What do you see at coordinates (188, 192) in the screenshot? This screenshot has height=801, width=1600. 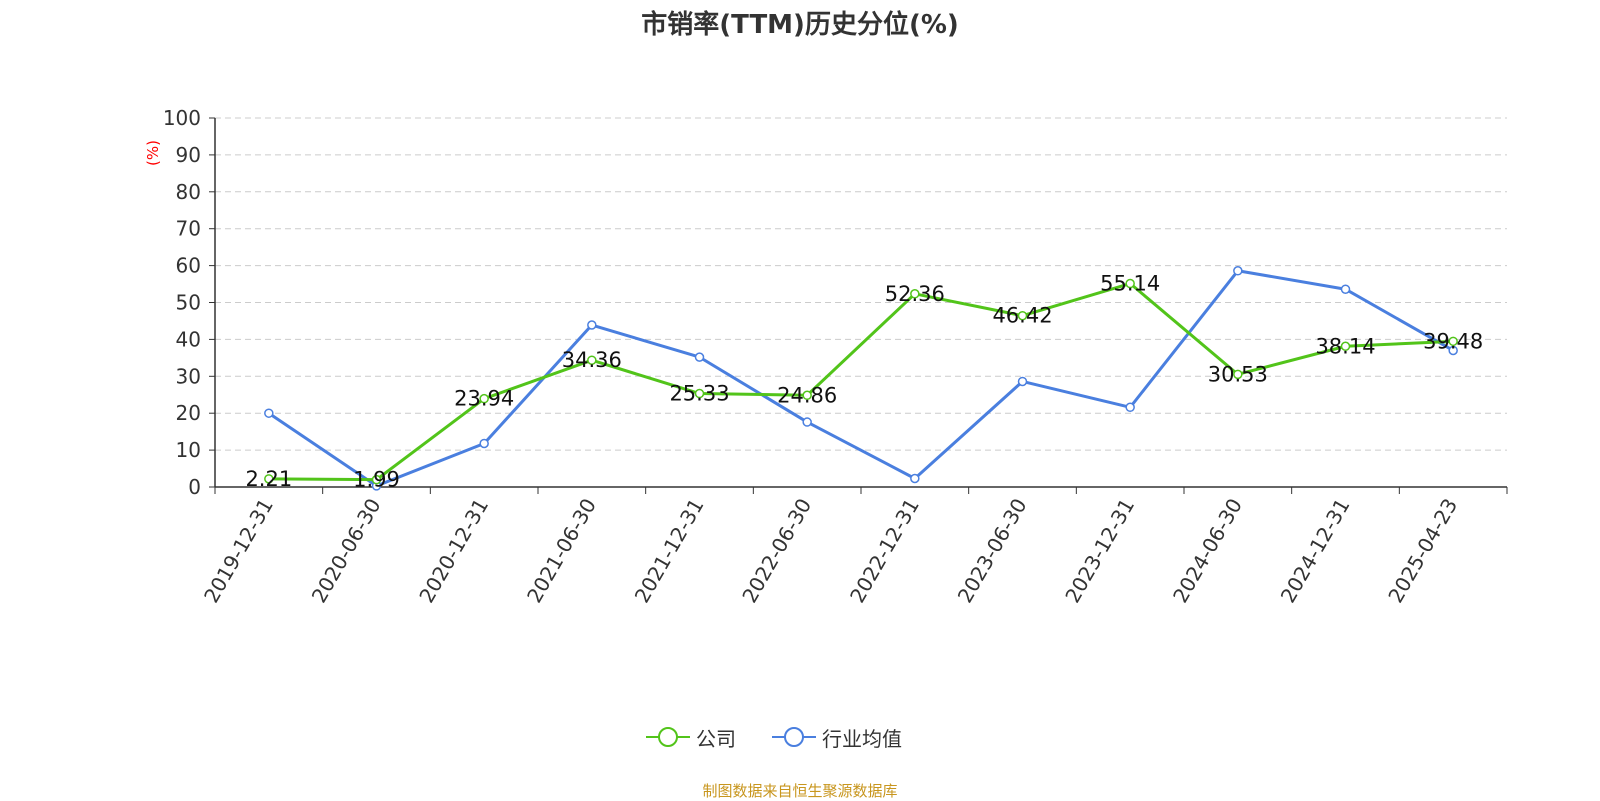 I see `y-tick-label: 80` at bounding box center [188, 192].